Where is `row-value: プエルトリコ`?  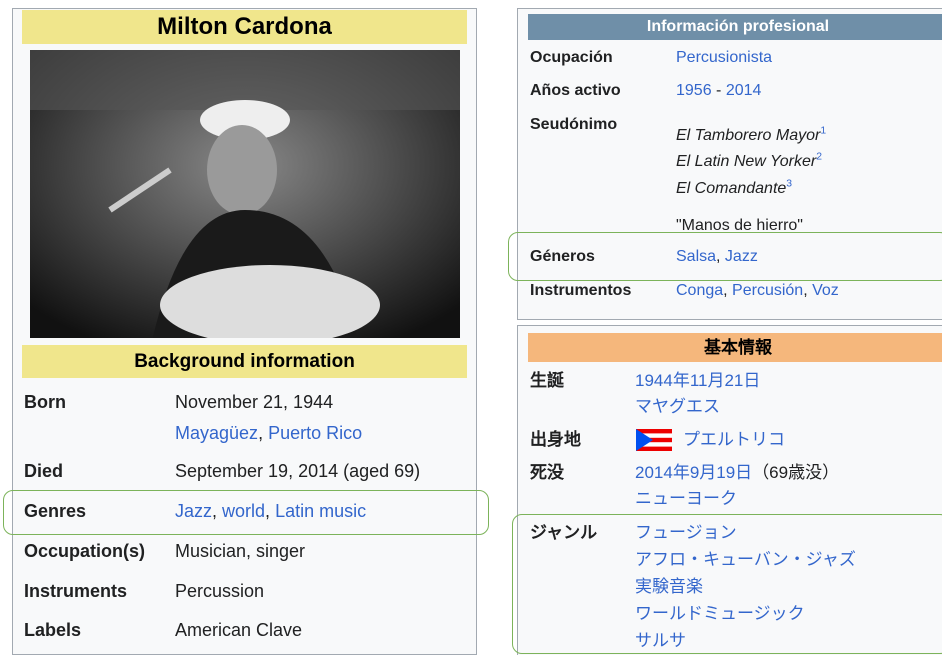 row-value: プエルトリコ is located at coordinates (734, 439).